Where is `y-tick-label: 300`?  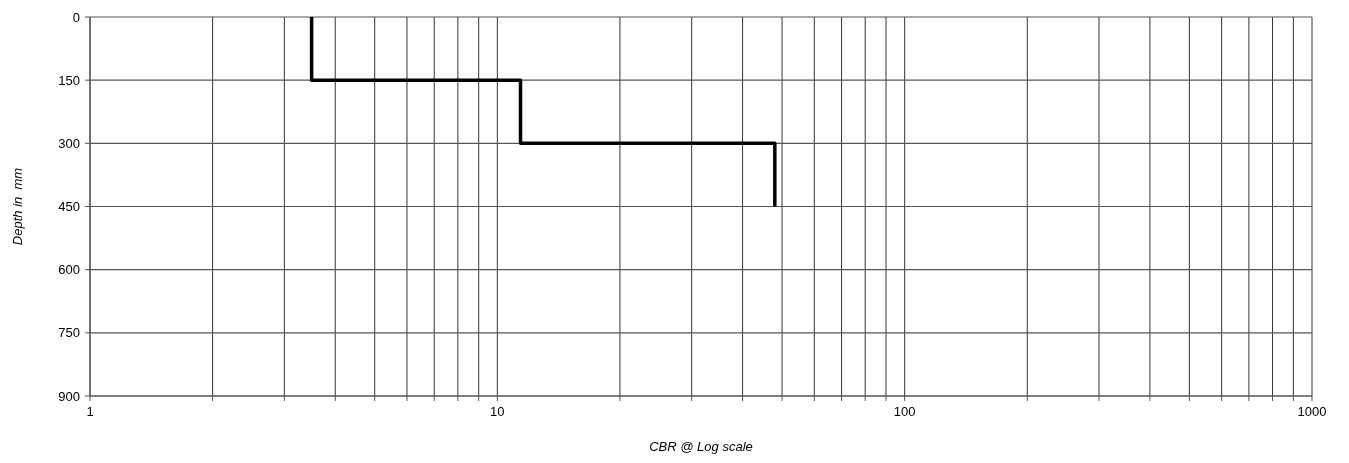
y-tick-label: 300 is located at coordinates (69, 143).